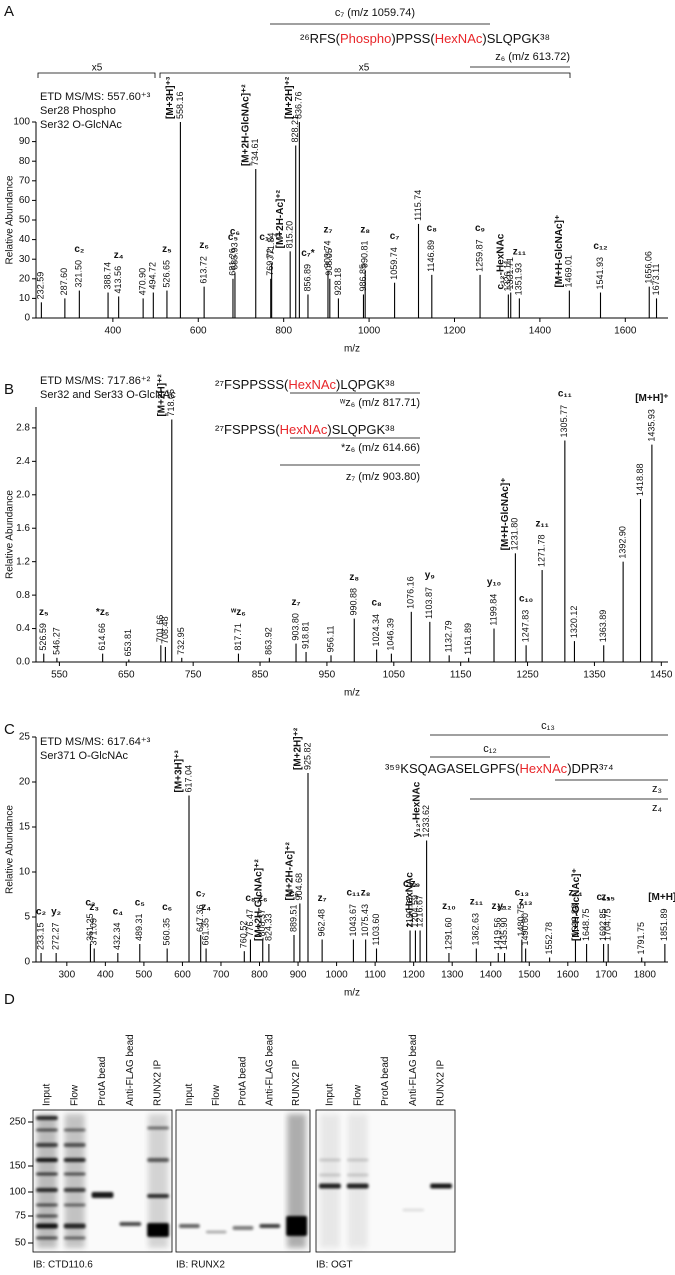 This screenshot has height=1275, width=675. I want to click on x-tick-label: 950, so click(327, 675).